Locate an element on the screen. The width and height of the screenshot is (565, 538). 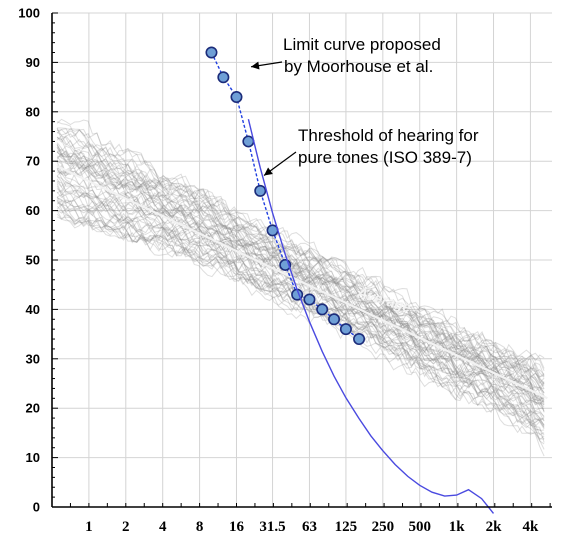
x-tick-label: 500 is located at coordinates (419, 527).